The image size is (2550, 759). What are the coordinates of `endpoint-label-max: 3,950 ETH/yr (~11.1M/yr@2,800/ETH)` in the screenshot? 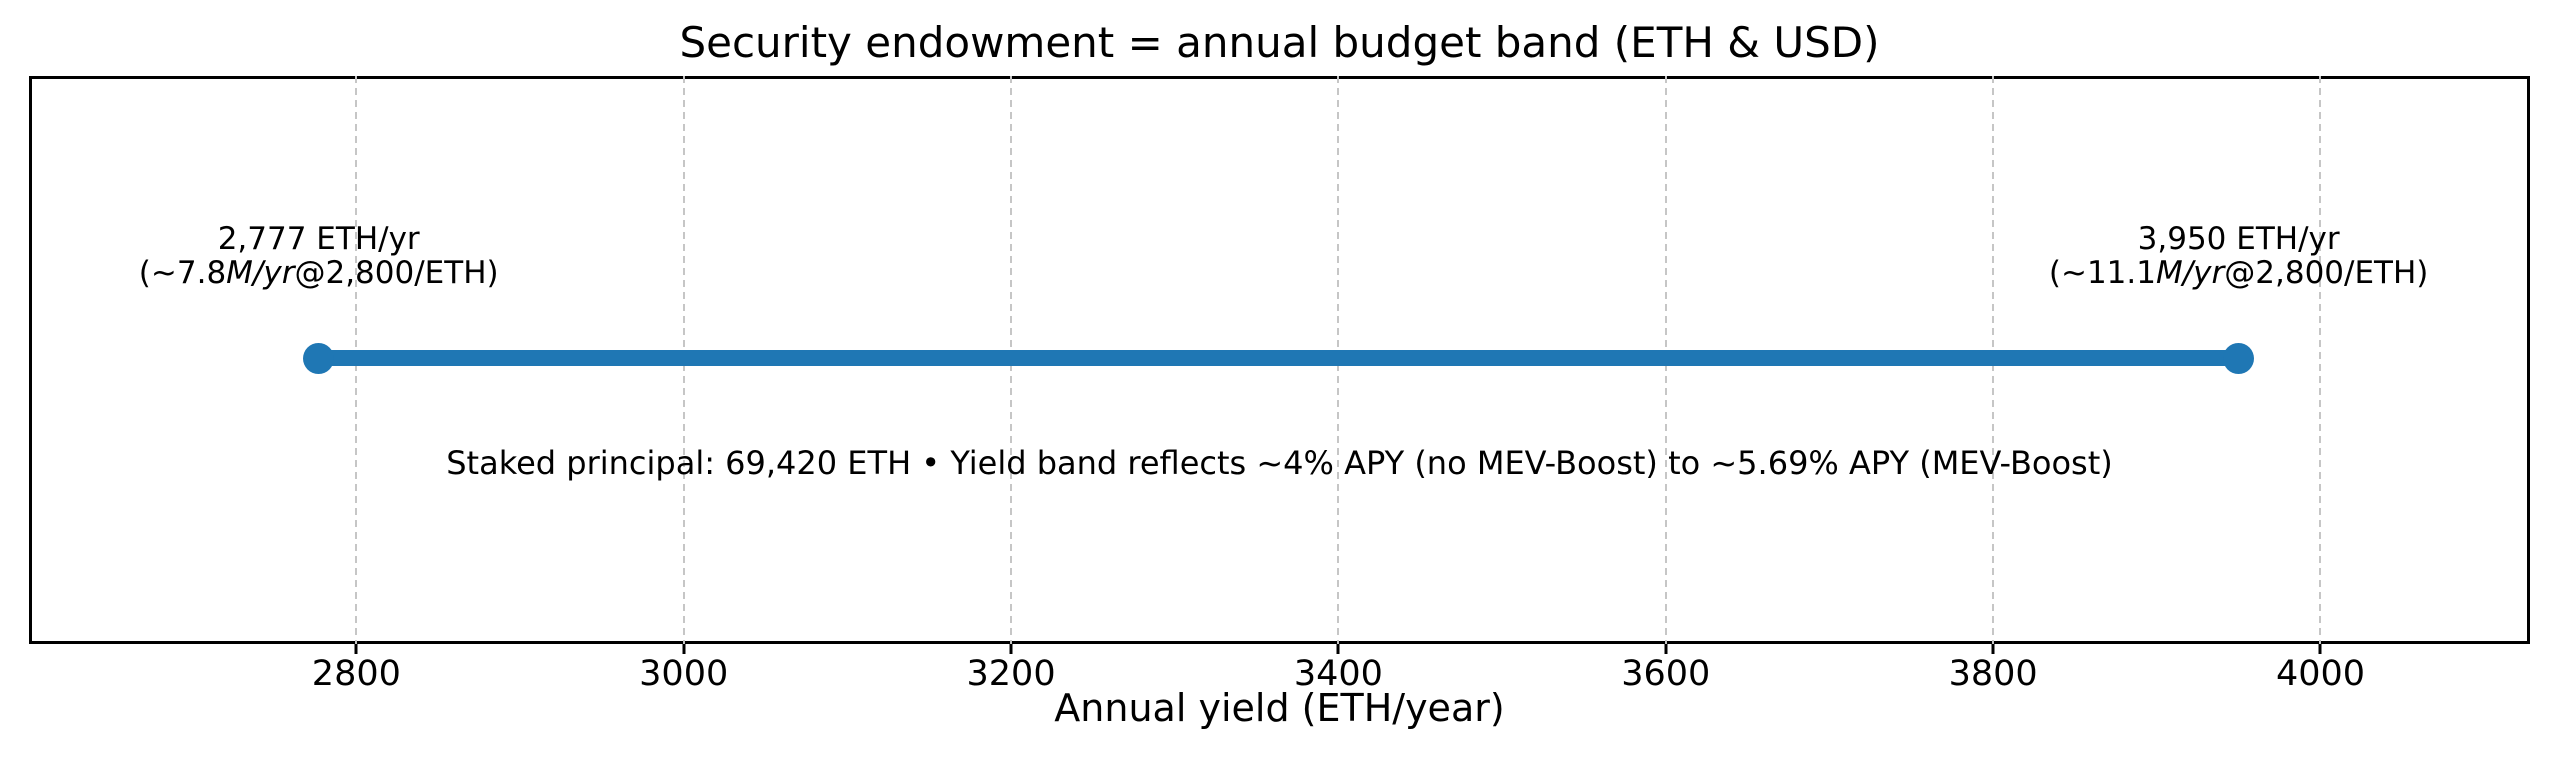 It's located at (2239, 256).